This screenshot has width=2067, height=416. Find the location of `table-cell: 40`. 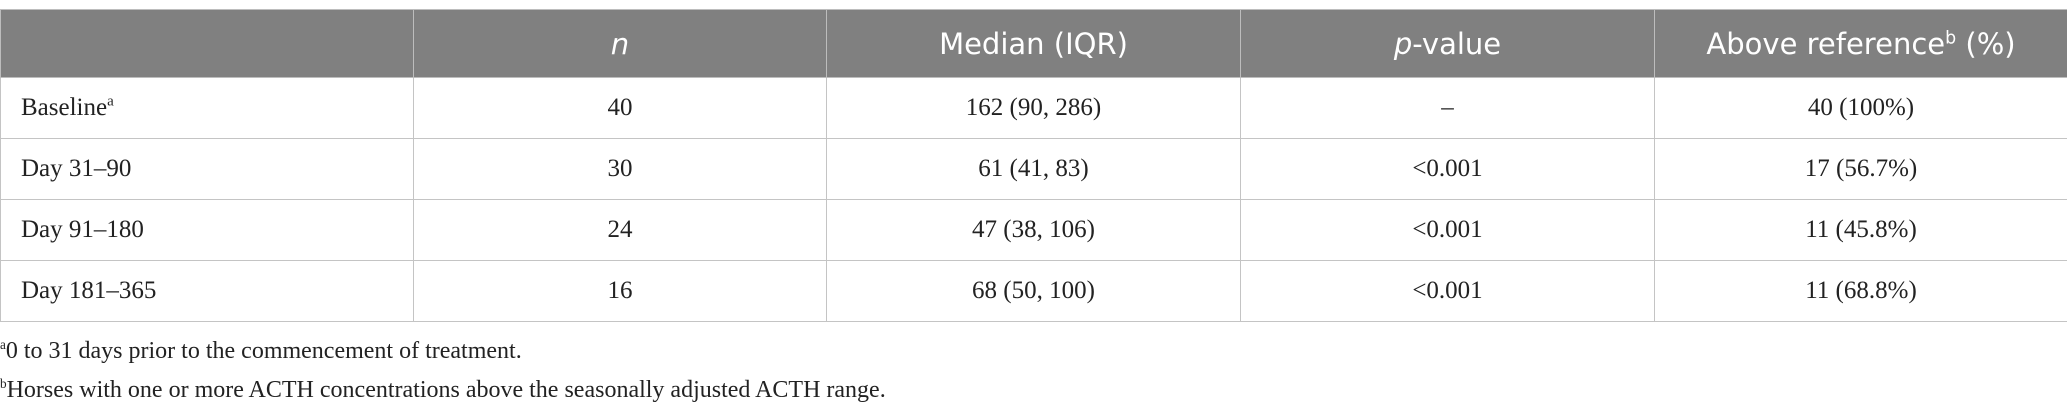

table-cell: 40 is located at coordinates (620, 108).